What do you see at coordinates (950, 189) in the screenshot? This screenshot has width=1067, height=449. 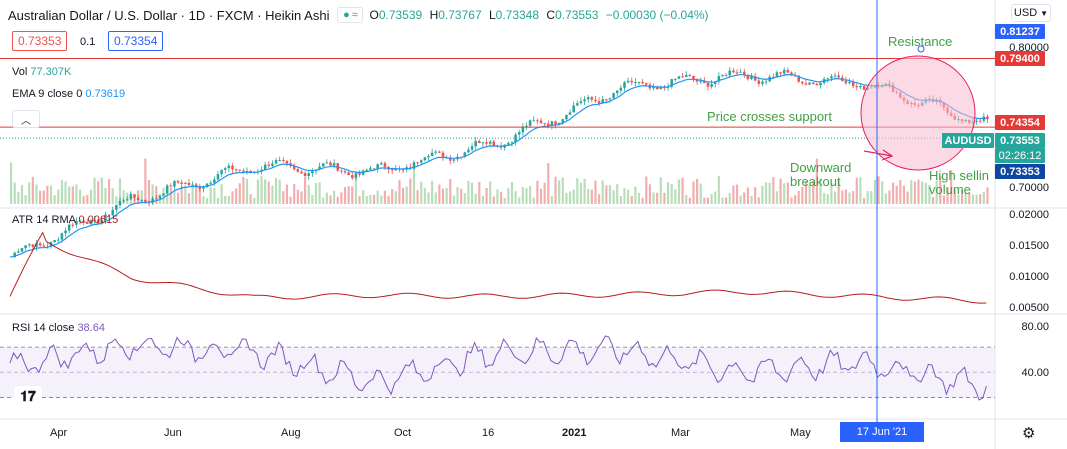 I see `selling-annotation-line2: volume` at bounding box center [950, 189].